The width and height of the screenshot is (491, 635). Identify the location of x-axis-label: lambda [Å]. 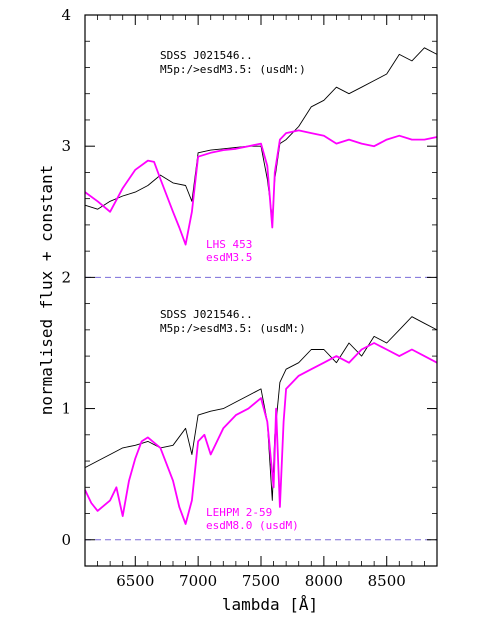
(270, 604).